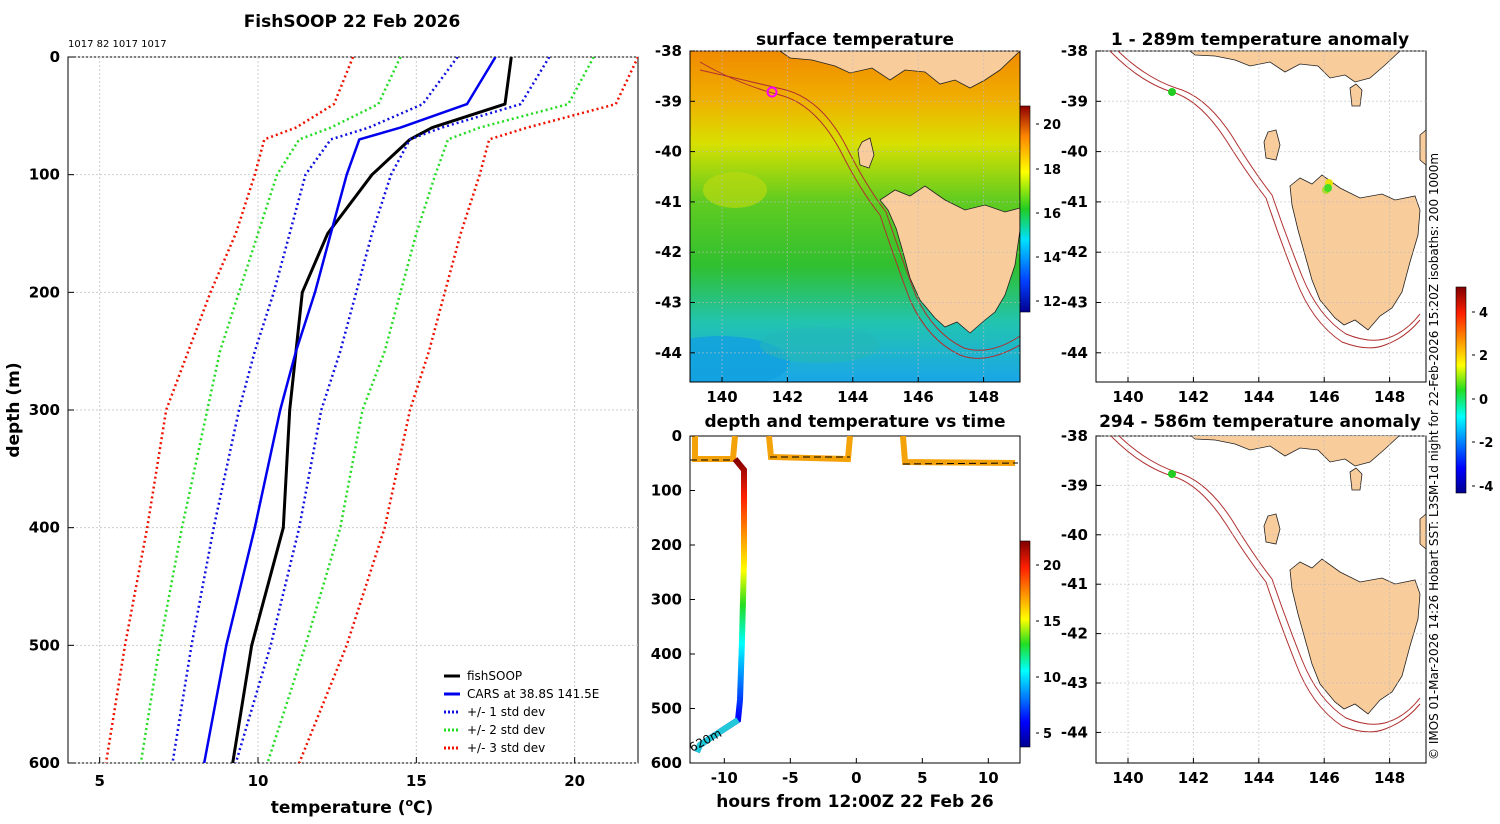 The height and width of the screenshot is (824, 1500). I want to click on time-colorbar, so click(1025, 644).